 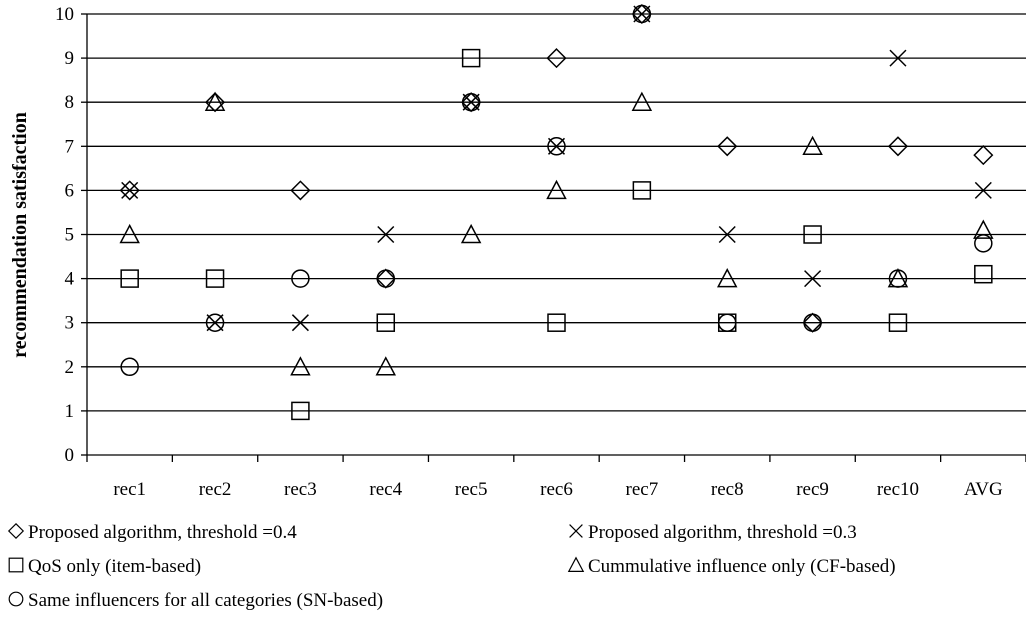 What do you see at coordinates (70, 455) in the screenshot?
I see `y-tick-label: 0` at bounding box center [70, 455].